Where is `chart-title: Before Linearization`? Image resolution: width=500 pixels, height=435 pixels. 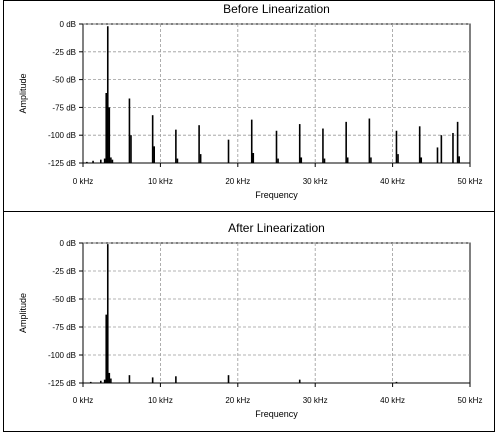 chart-title: Before Linearization is located at coordinates (276, 9).